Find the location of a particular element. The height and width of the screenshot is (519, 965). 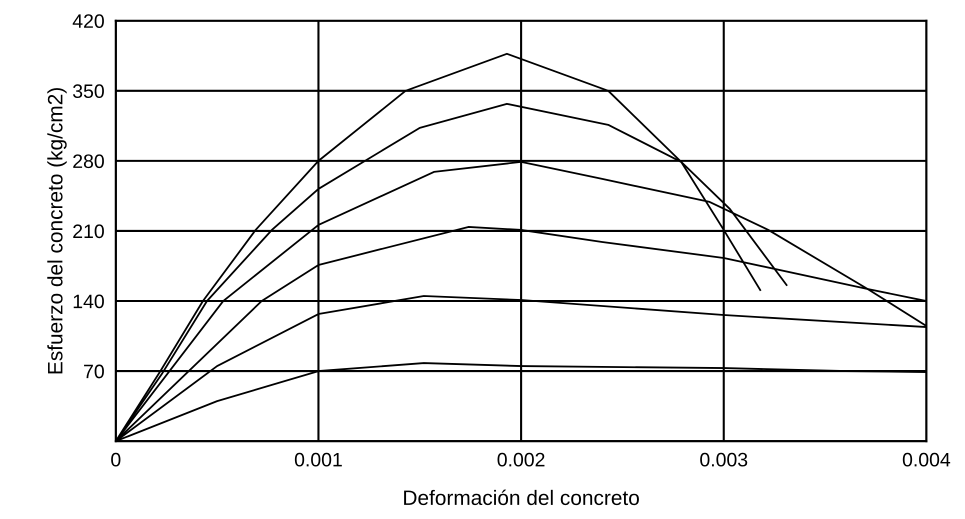

y-tick-label: 420 is located at coordinates (88, 21).